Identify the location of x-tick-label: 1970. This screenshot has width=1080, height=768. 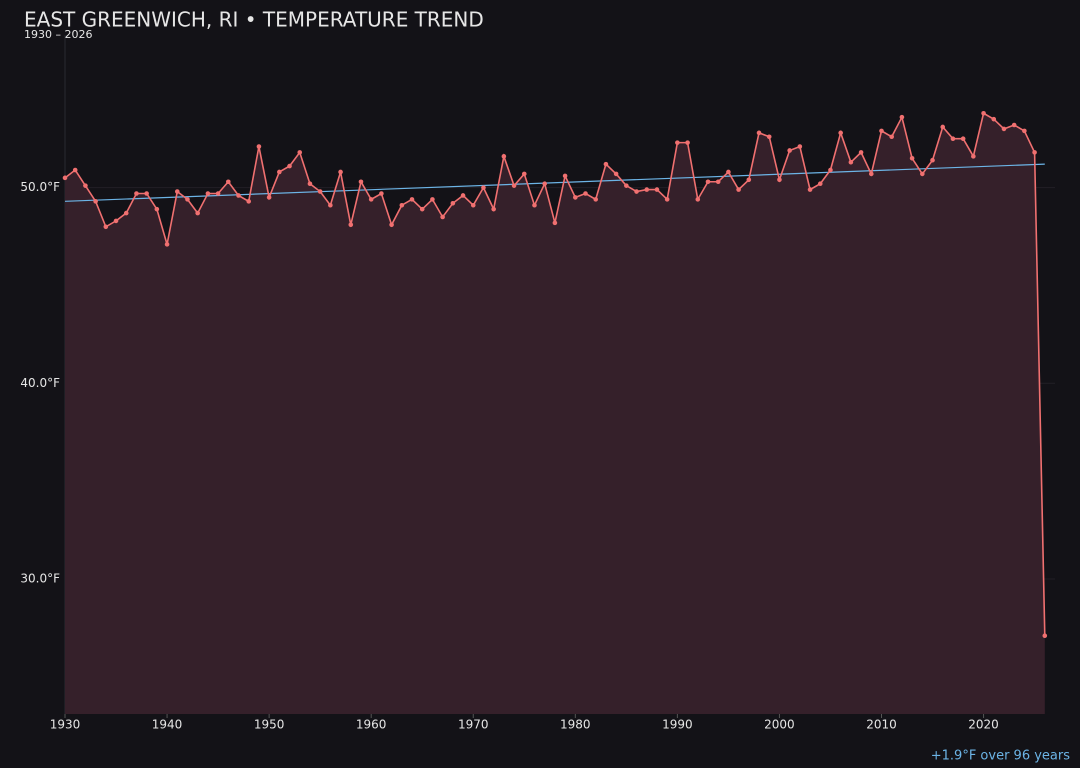
(473, 725).